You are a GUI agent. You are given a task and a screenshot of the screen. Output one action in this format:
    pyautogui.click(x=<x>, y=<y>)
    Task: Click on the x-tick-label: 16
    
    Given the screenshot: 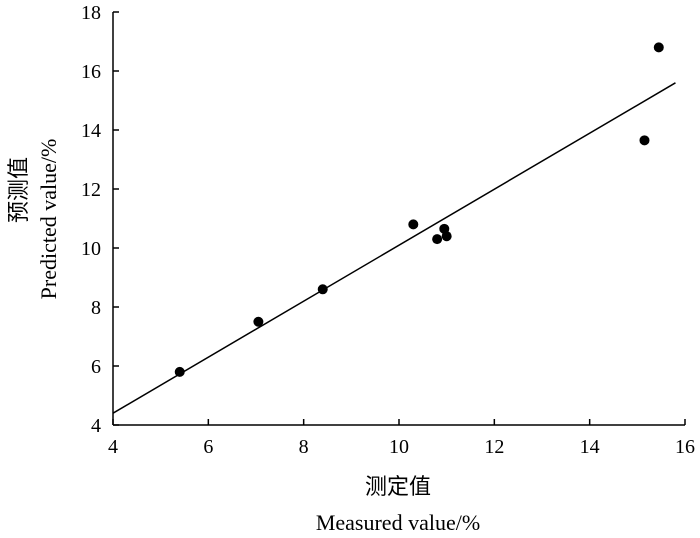 What is the action you would take?
    pyautogui.click(x=685, y=447)
    